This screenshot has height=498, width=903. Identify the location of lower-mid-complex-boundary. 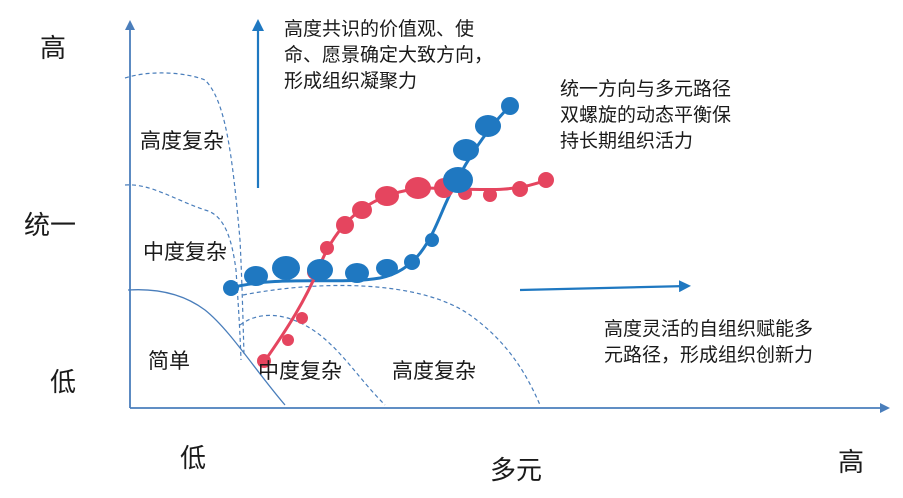
(312, 360).